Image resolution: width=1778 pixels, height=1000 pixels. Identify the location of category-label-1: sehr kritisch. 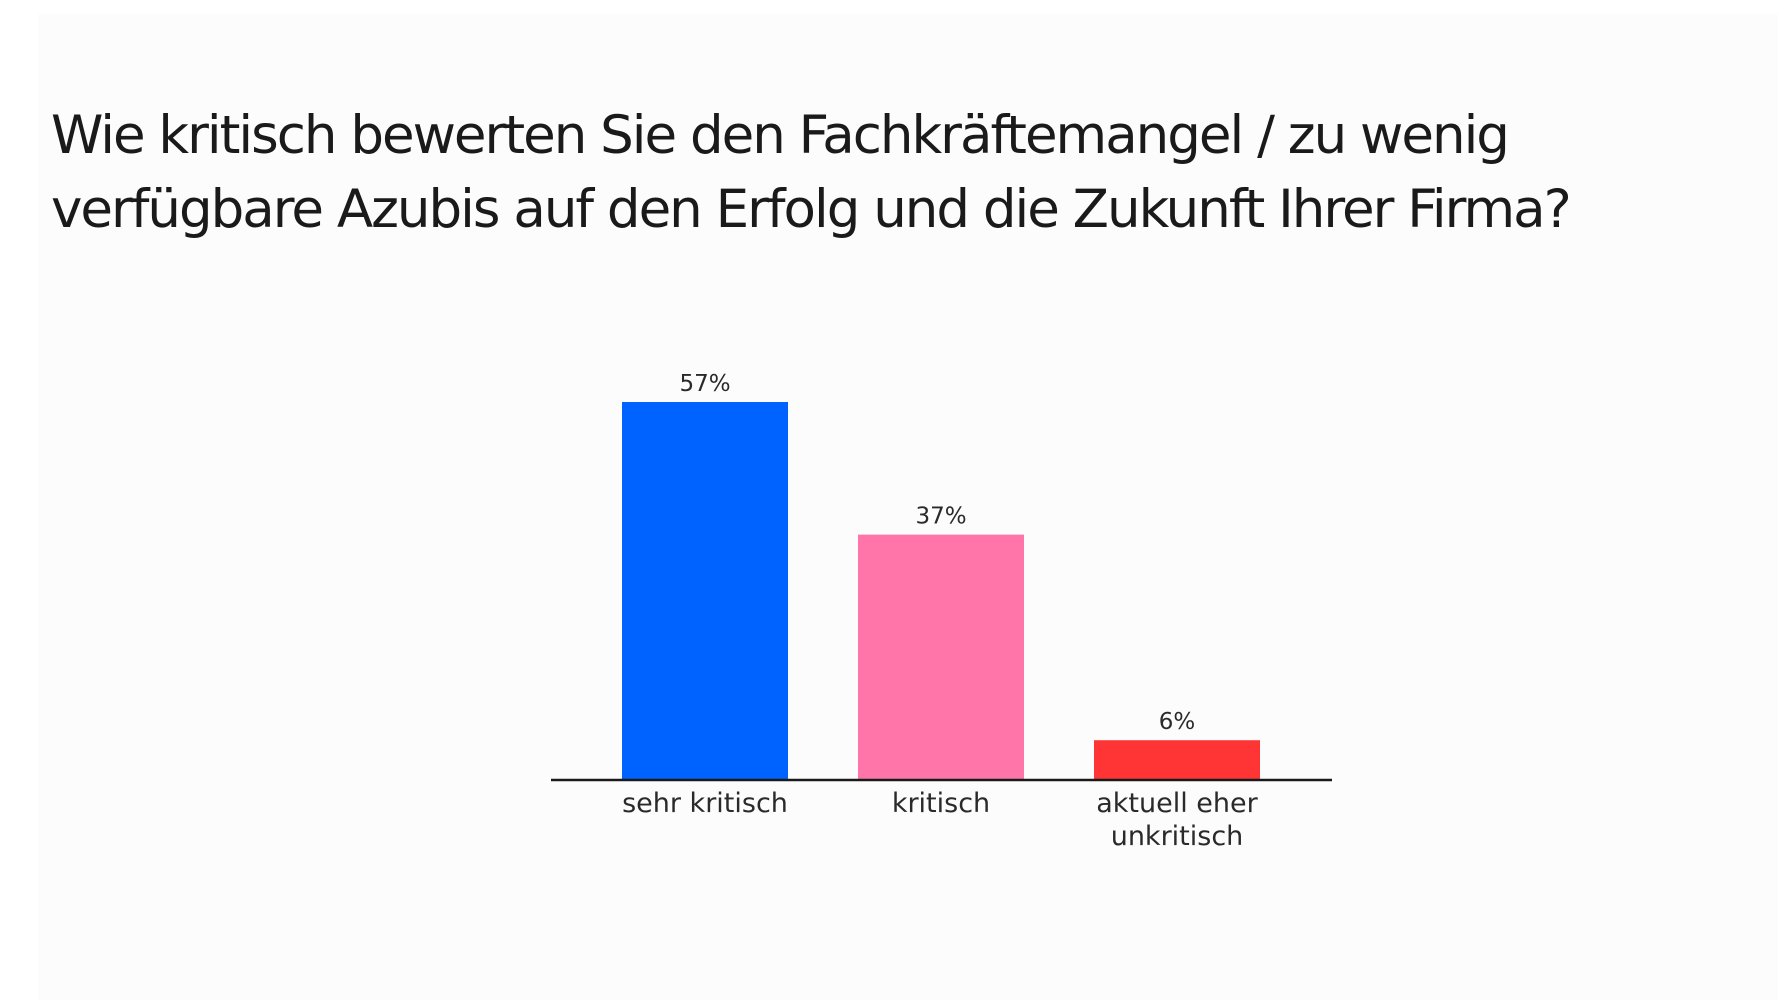
(705, 803).